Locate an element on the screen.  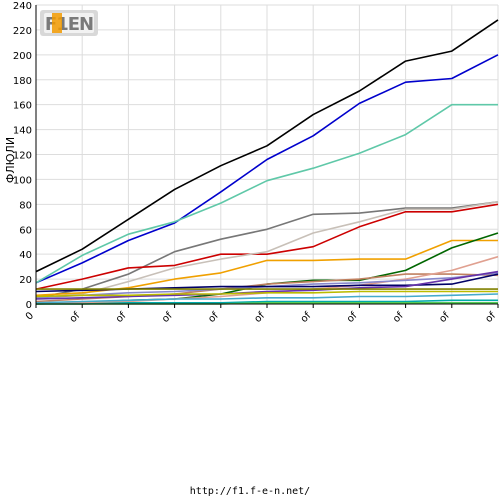
y-tick-label: 160 is located at coordinates (22, 106).